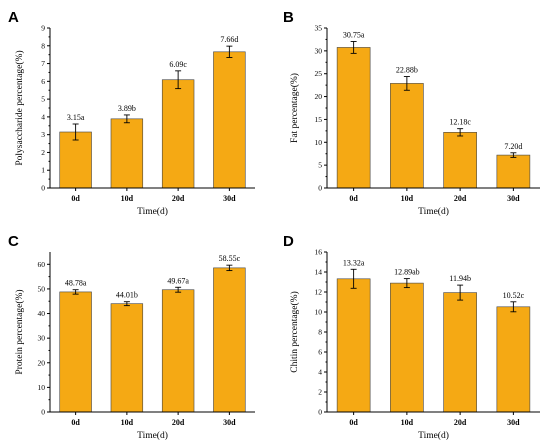 The image size is (550, 443). Describe the element at coordinates (407, 70) in the screenshot. I see `data-label: 22.88b` at that location.